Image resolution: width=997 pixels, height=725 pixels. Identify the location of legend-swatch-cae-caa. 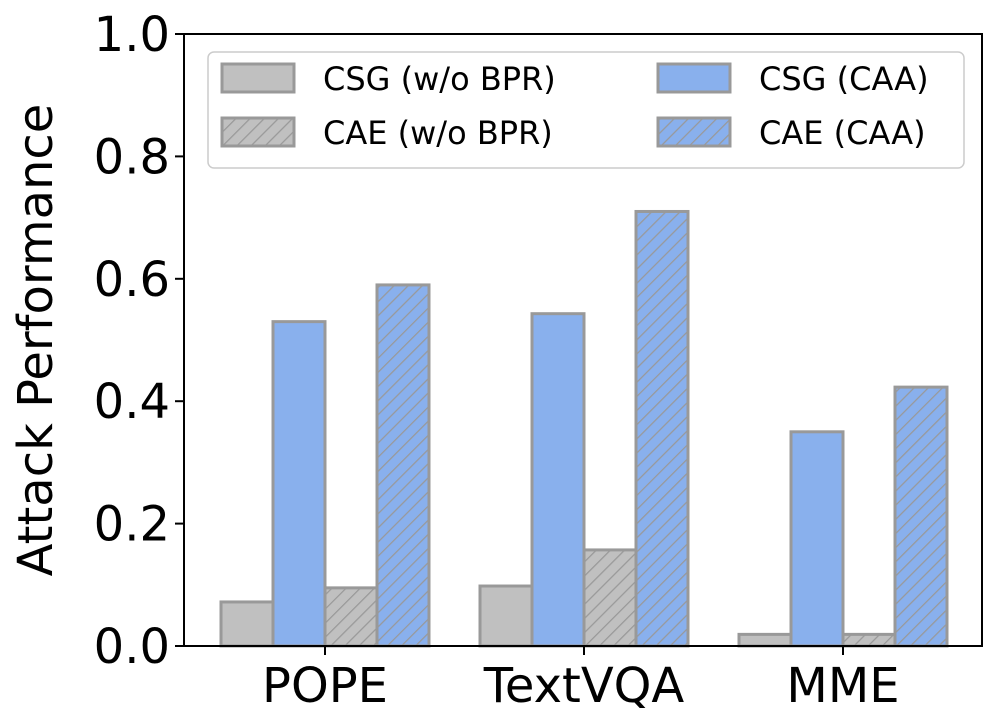
(694, 132).